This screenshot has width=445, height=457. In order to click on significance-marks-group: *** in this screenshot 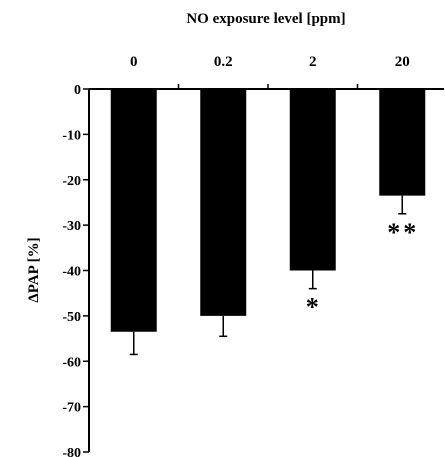, I will do `click(362, 270)`.